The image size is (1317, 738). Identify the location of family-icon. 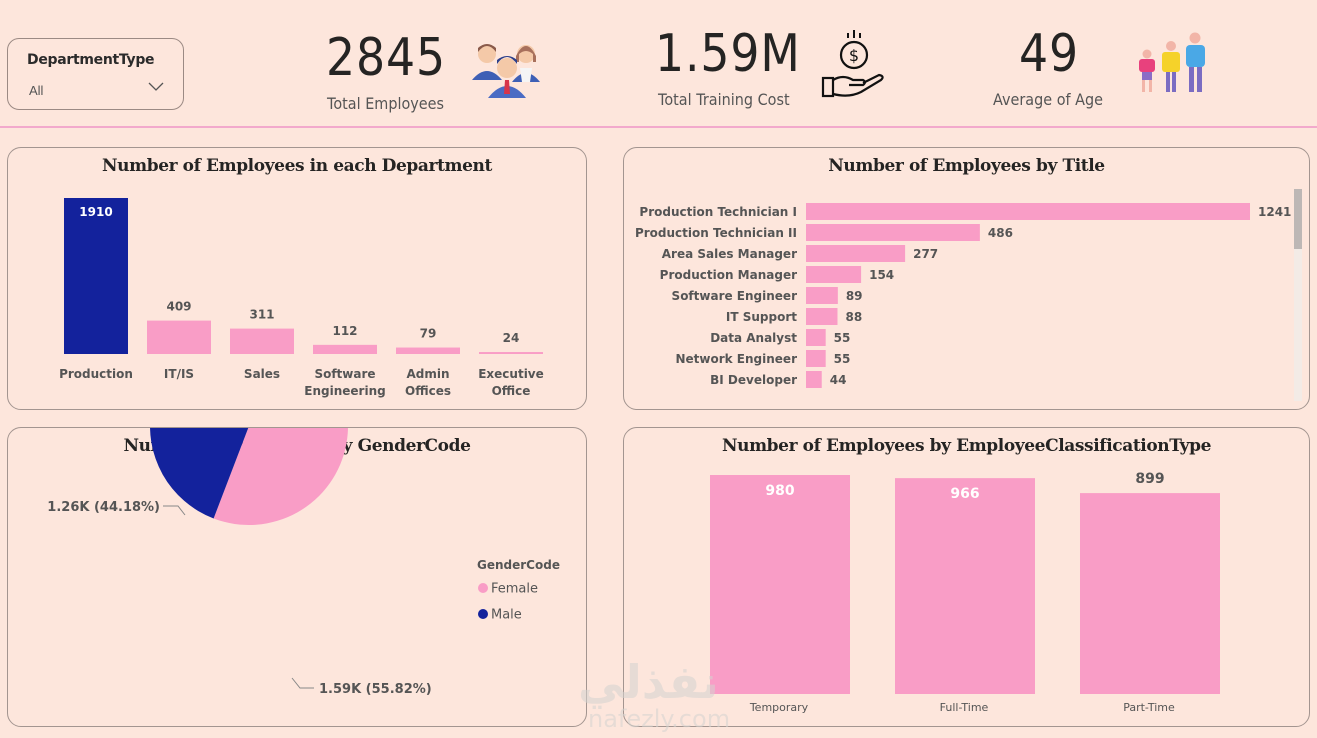
(1172, 62).